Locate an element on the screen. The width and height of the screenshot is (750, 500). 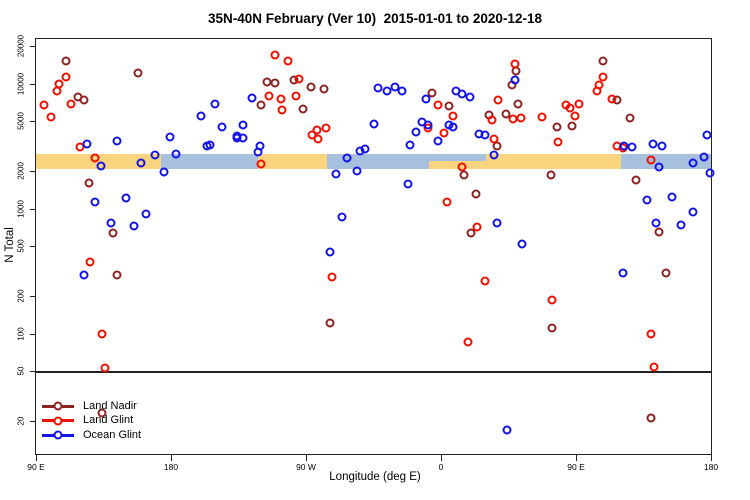
band-segment-blue is located at coordinates (378, 161).